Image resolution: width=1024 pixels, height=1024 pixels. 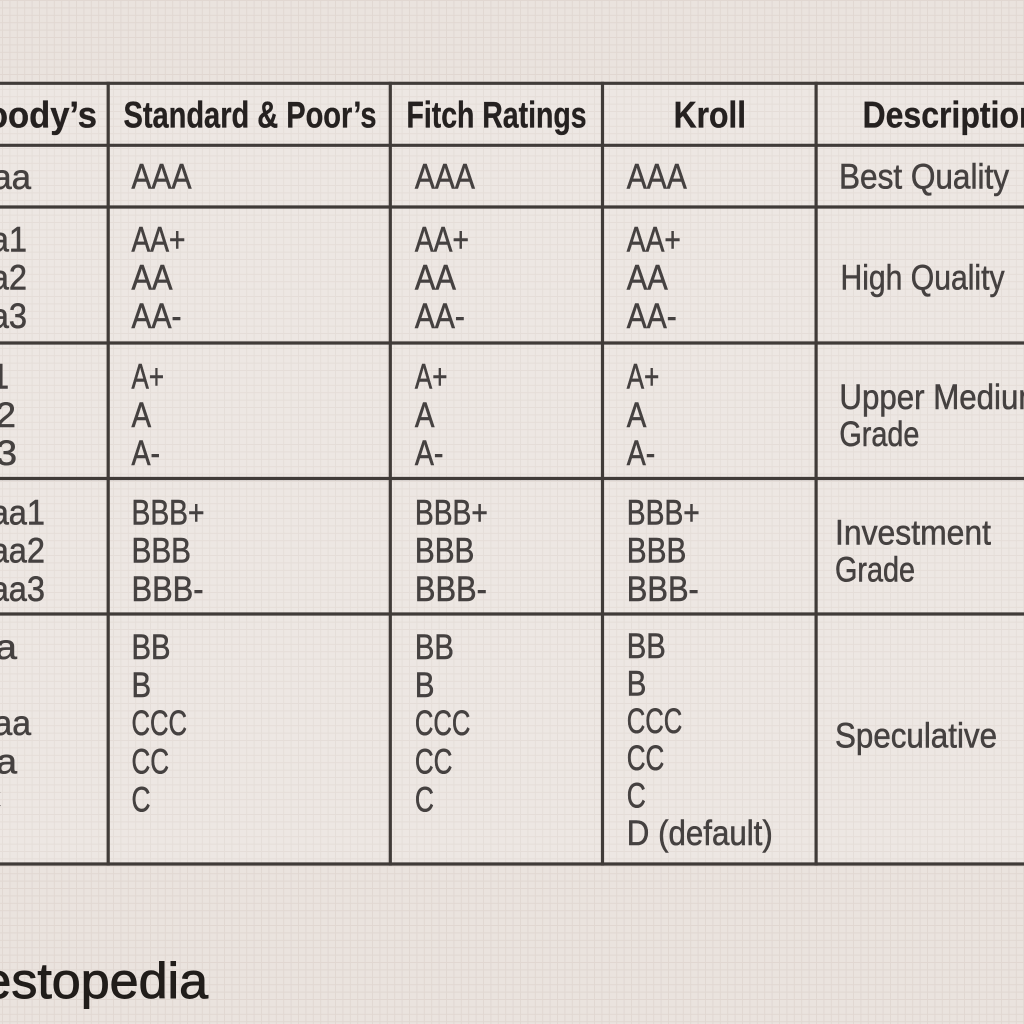 I want to click on svg-text: Investment, so click(x=913, y=532).